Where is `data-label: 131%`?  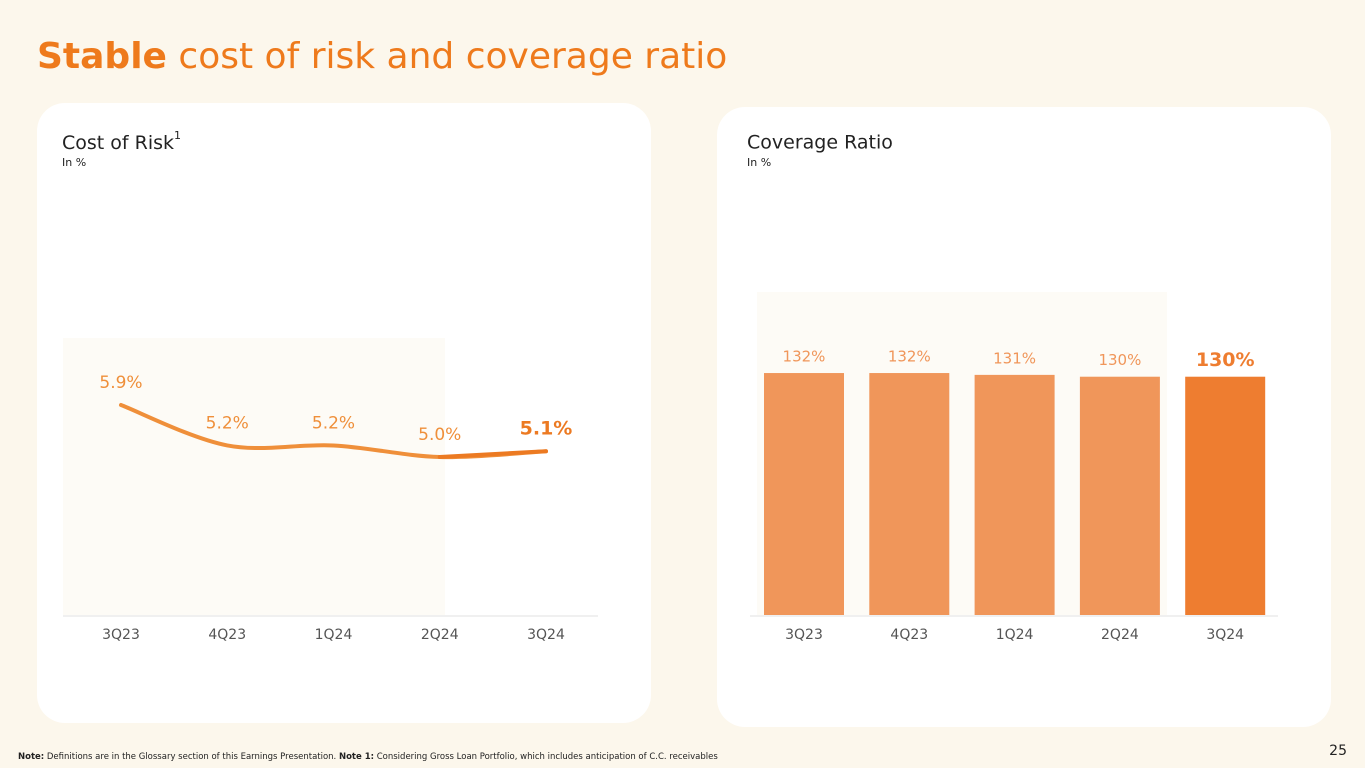
data-label: 131% is located at coordinates (1014, 358).